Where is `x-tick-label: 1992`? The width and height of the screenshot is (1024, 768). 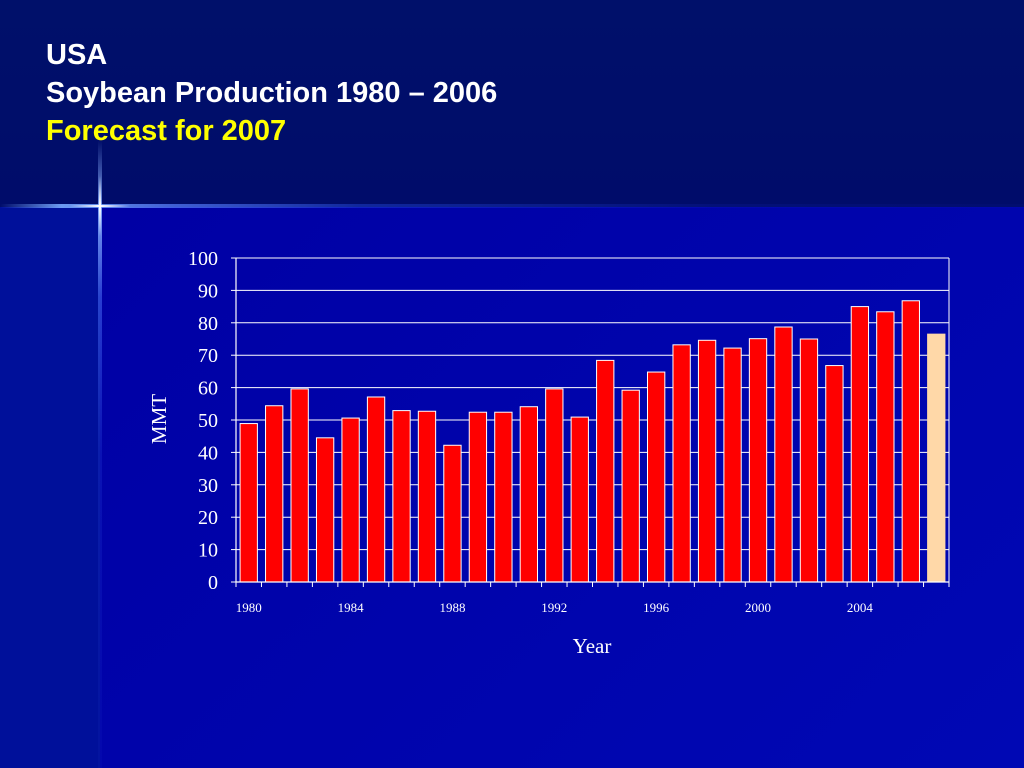
x-tick-label: 1992 is located at coordinates (554, 607).